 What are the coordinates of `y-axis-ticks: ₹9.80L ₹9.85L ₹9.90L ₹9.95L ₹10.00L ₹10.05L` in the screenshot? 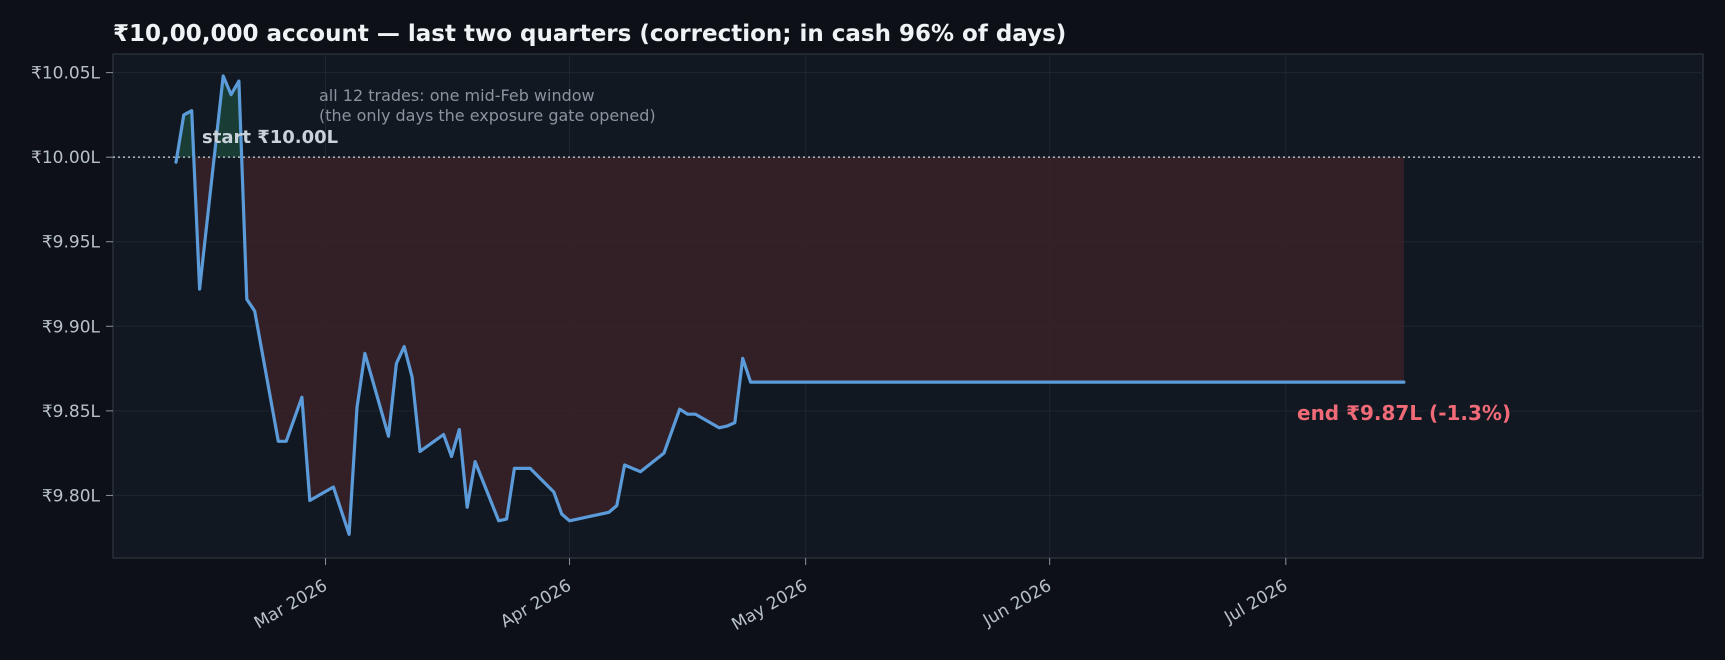 It's located at (72, 285).